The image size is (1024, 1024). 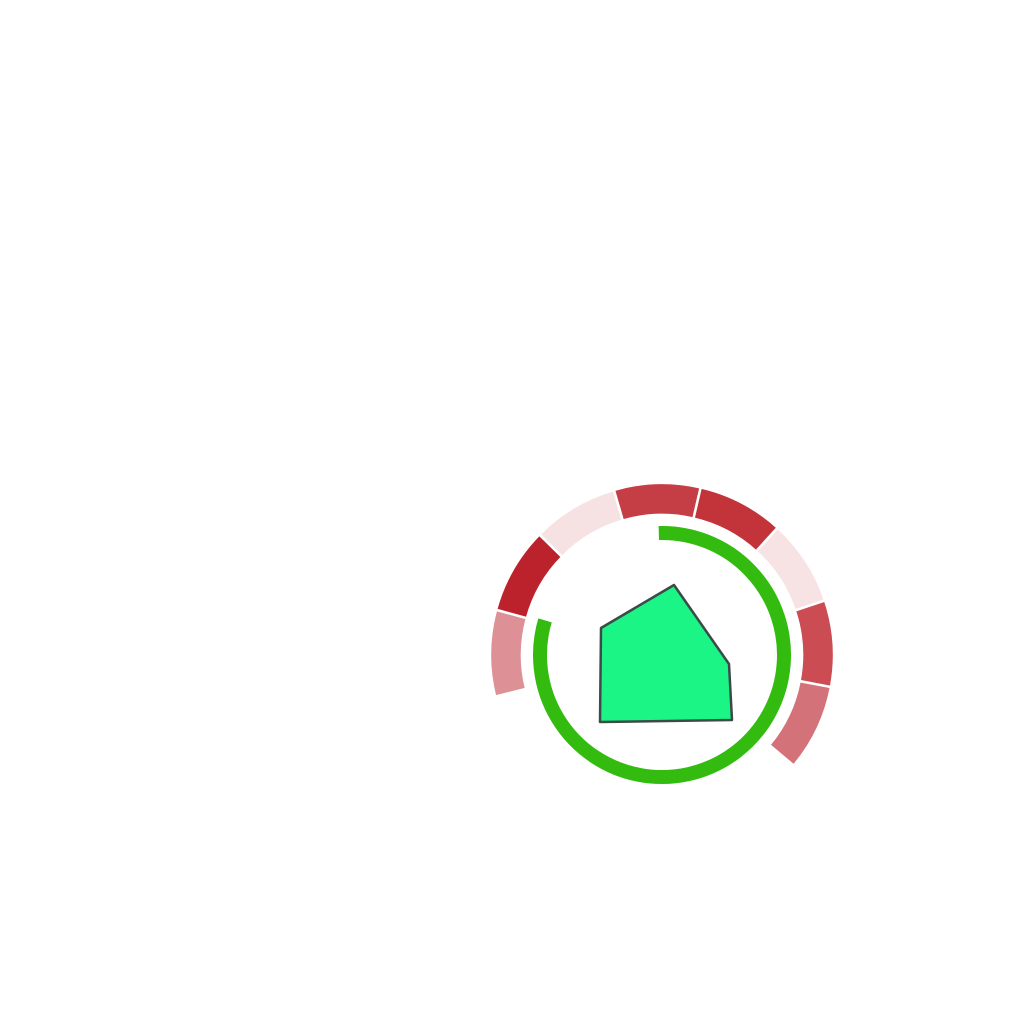 I want to click on progress-ring-arc, so click(x=662, y=655).